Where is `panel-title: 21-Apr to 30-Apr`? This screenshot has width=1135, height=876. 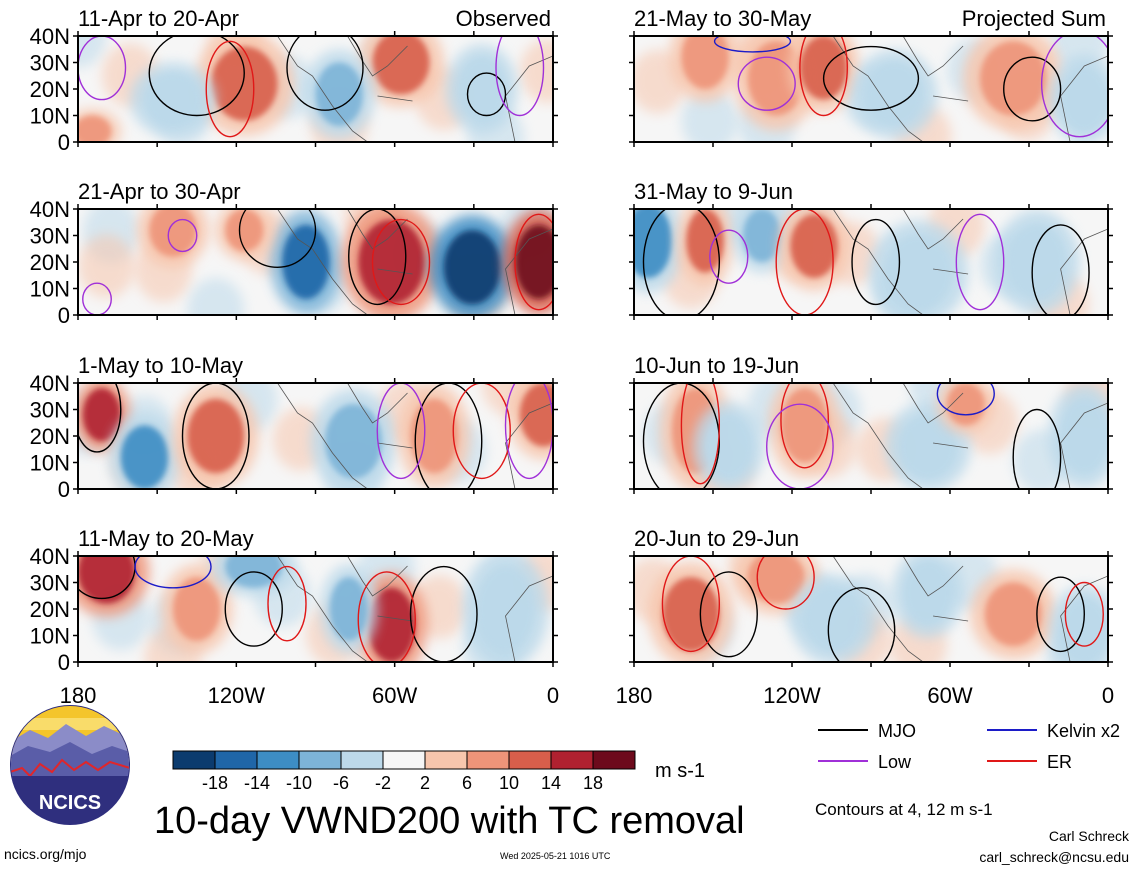
panel-title: 21-Apr to 30-Apr is located at coordinates (159, 191).